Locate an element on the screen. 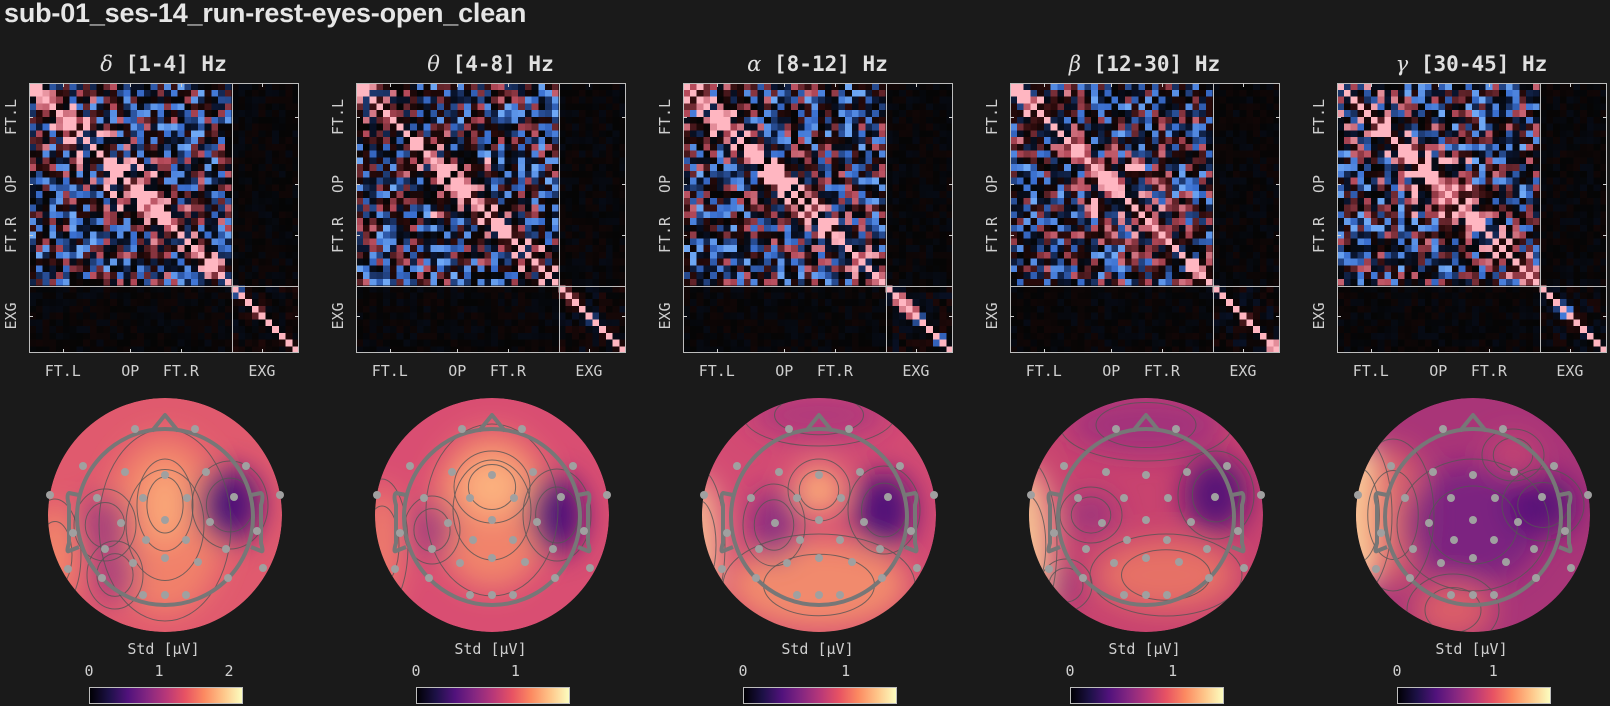 This screenshot has height=706, width=1610. panel-title: β [12-30] Hz is located at coordinates (1144, 64).